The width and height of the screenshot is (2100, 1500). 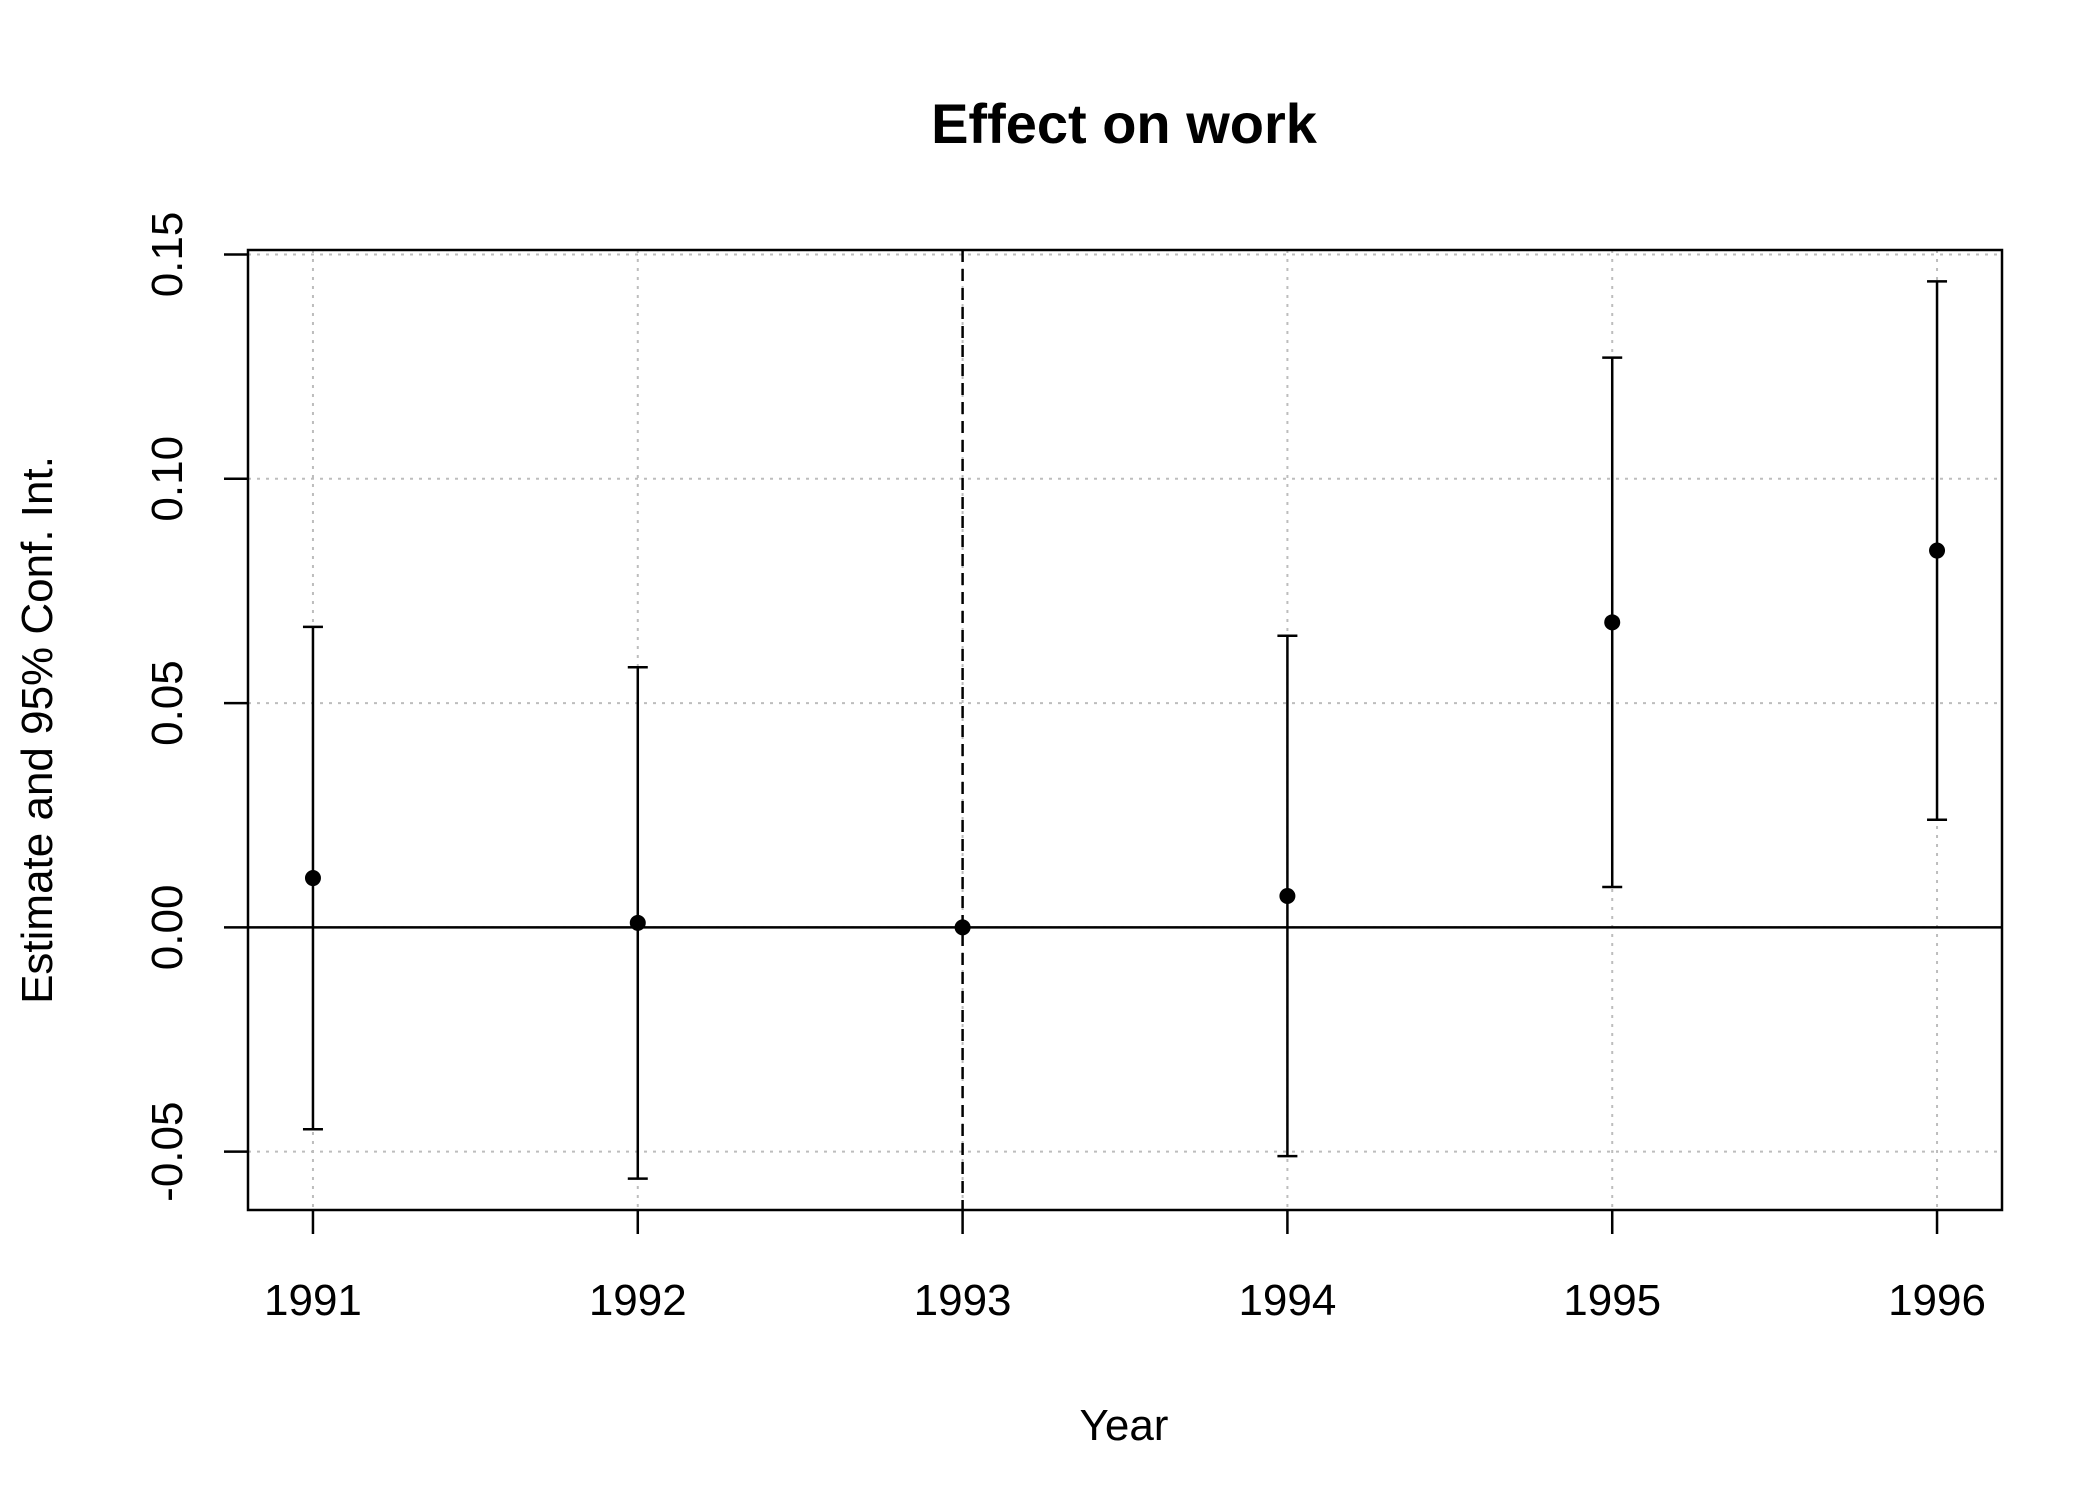 What do you see at coordinates (167, 255) in the screenshot?
I see `y-tick-label: 0.15` at bounding box center [167, 255].